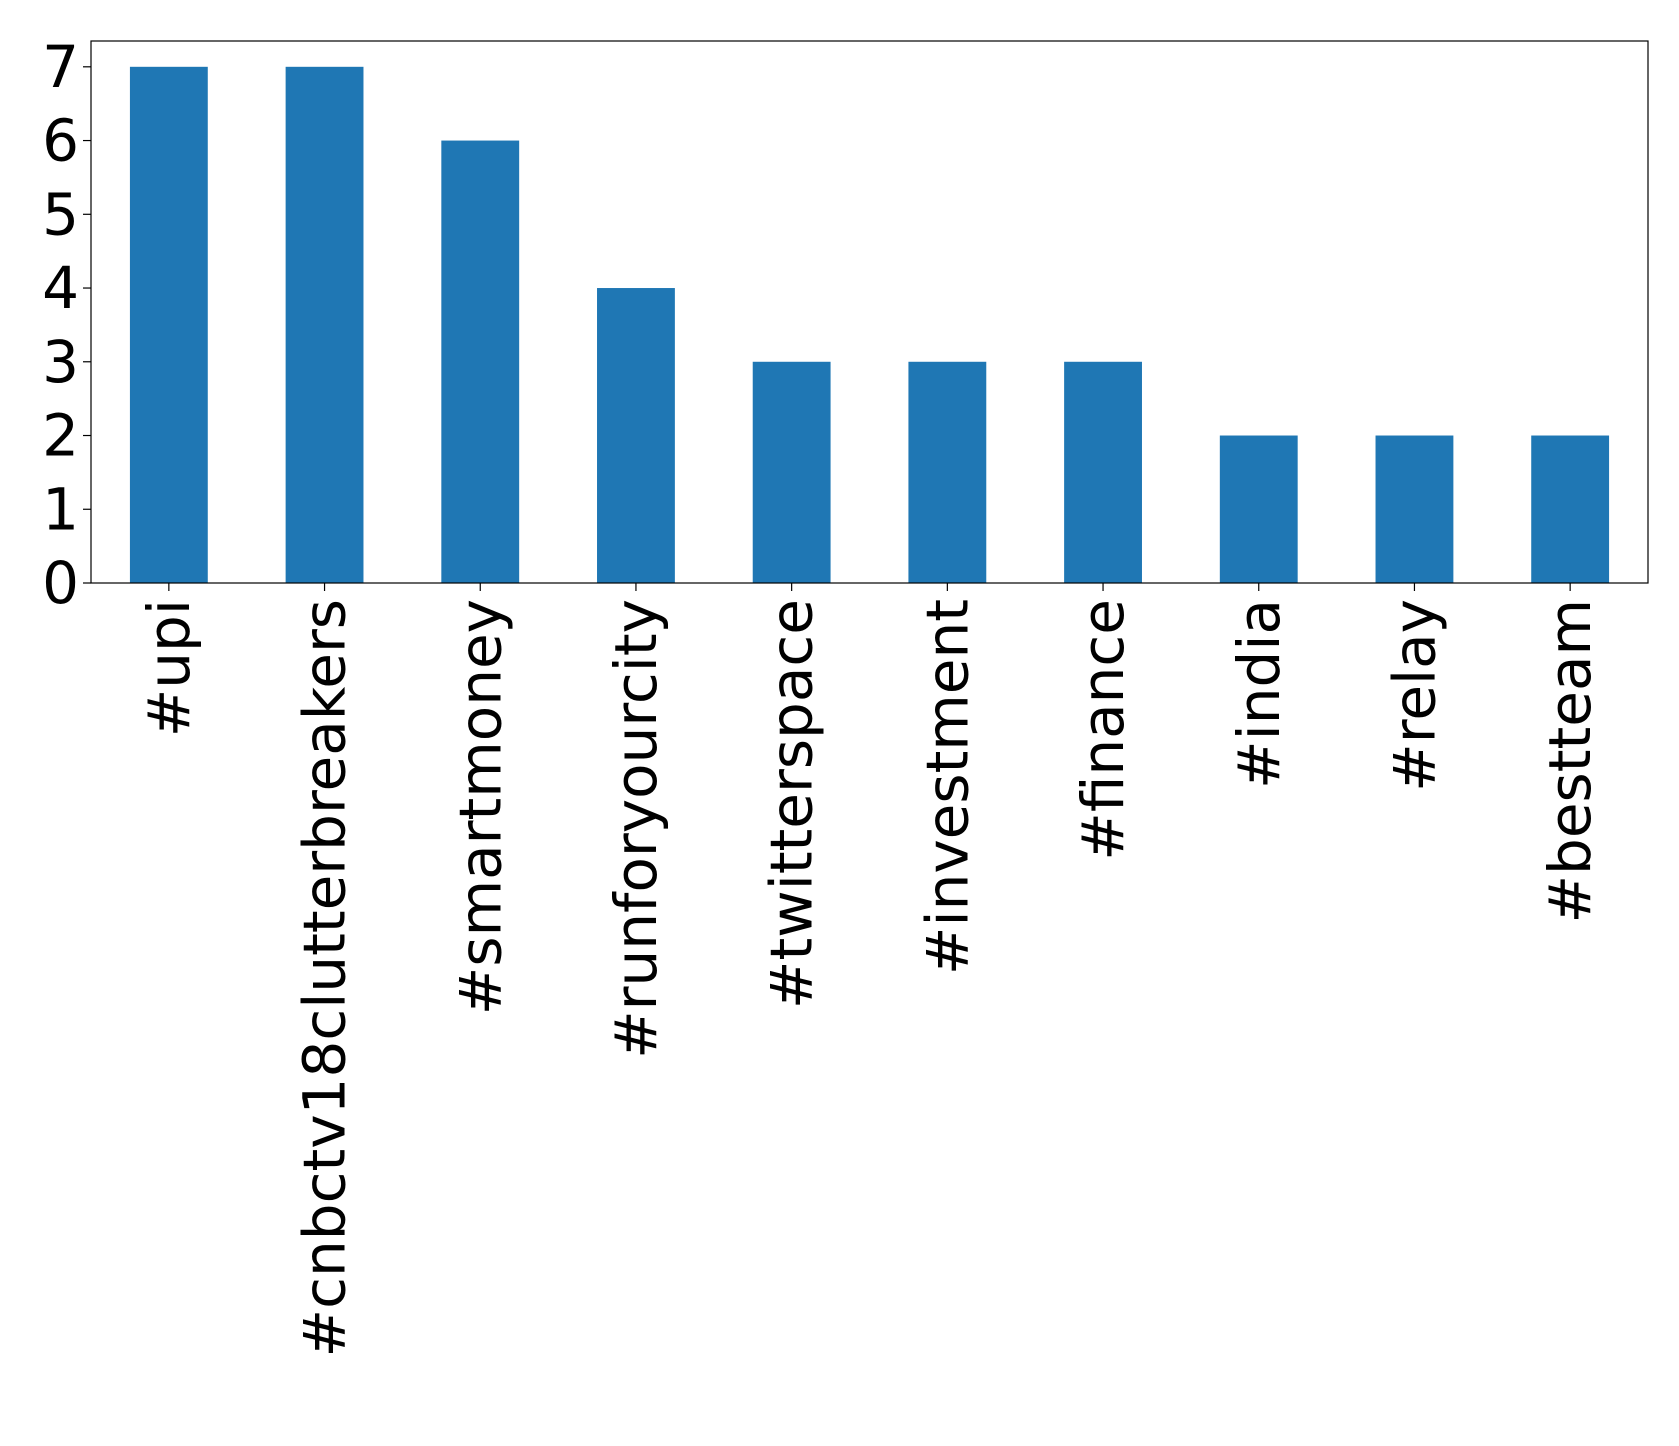  Describe the element at coordinates (480, 807) in the screenshot. I see `x-tick-label: #smartmoney` at that location.